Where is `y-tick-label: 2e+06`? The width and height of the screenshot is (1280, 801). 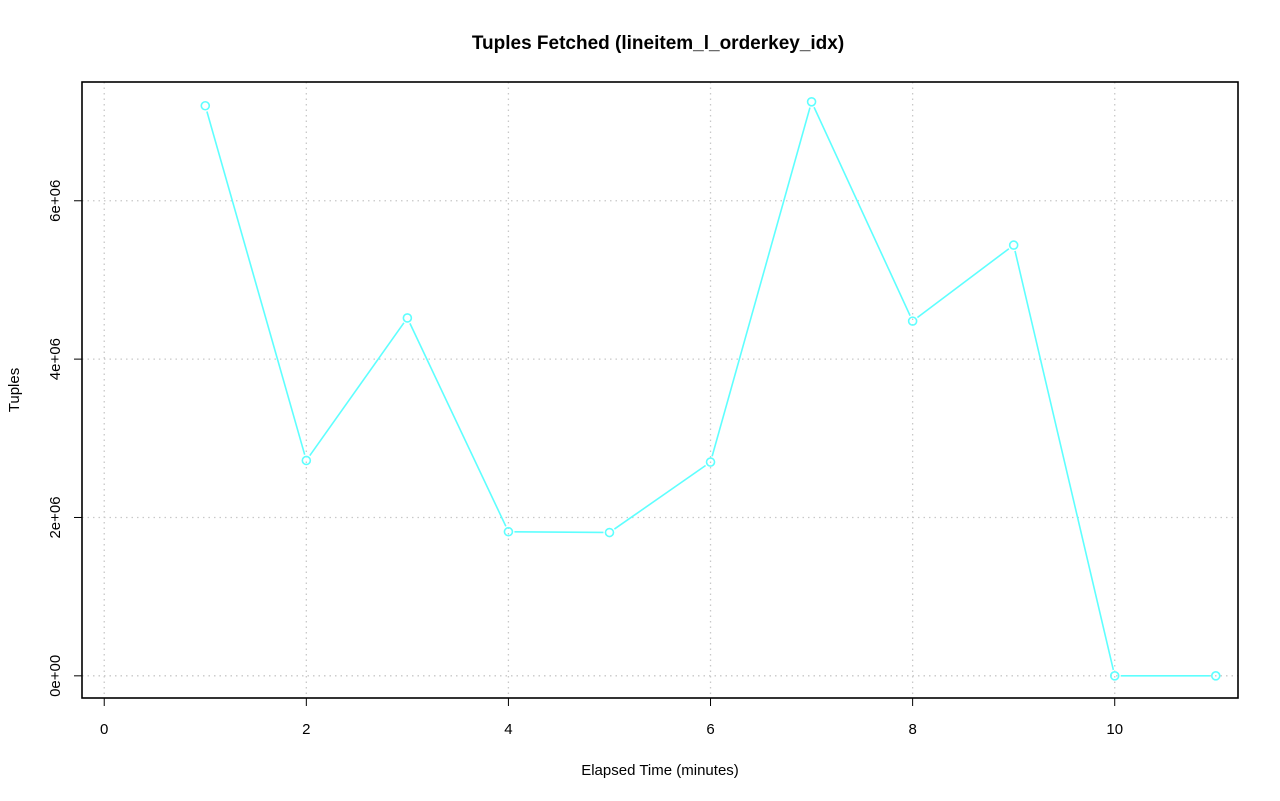
y-tick-label: 2e+06 is located at coordinates (55, 517).